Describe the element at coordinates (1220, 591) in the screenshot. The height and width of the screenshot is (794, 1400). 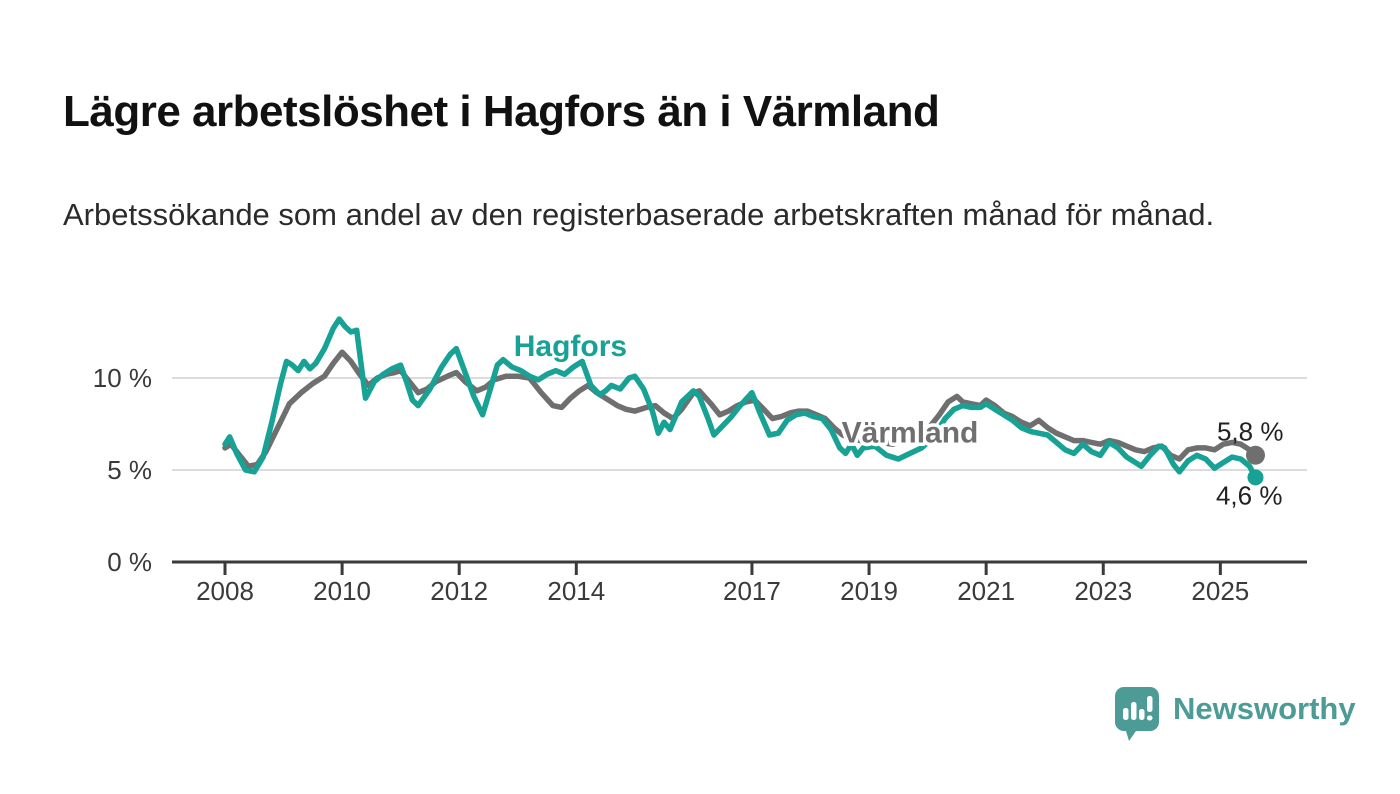
I see `x-axis-tick-label: 2025` at that location.